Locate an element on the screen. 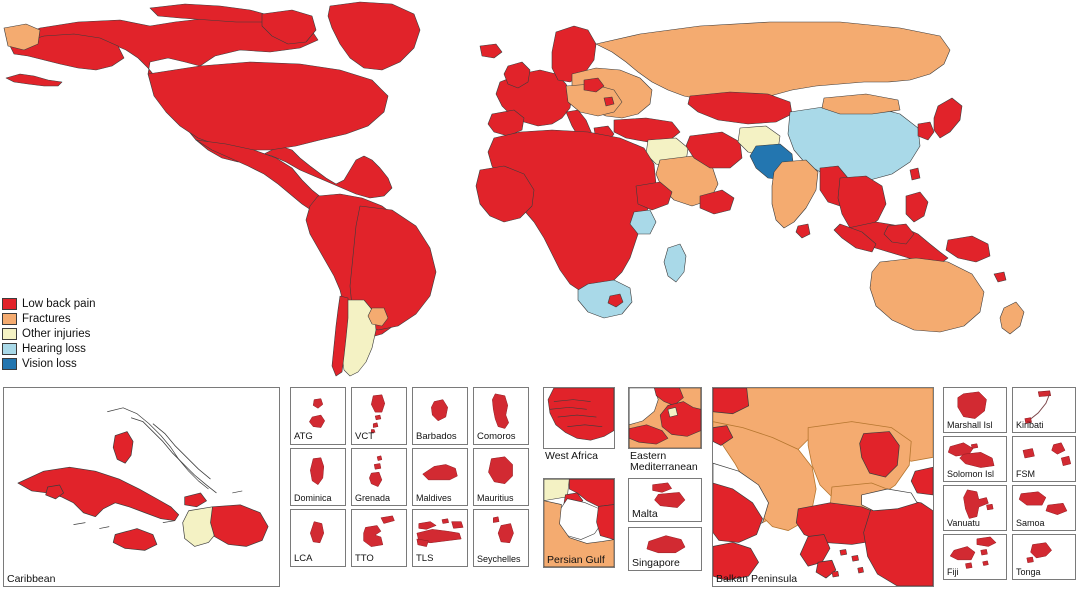 The image size is (1080, 590). inset-west-africa is located at coordinates (579, 418).